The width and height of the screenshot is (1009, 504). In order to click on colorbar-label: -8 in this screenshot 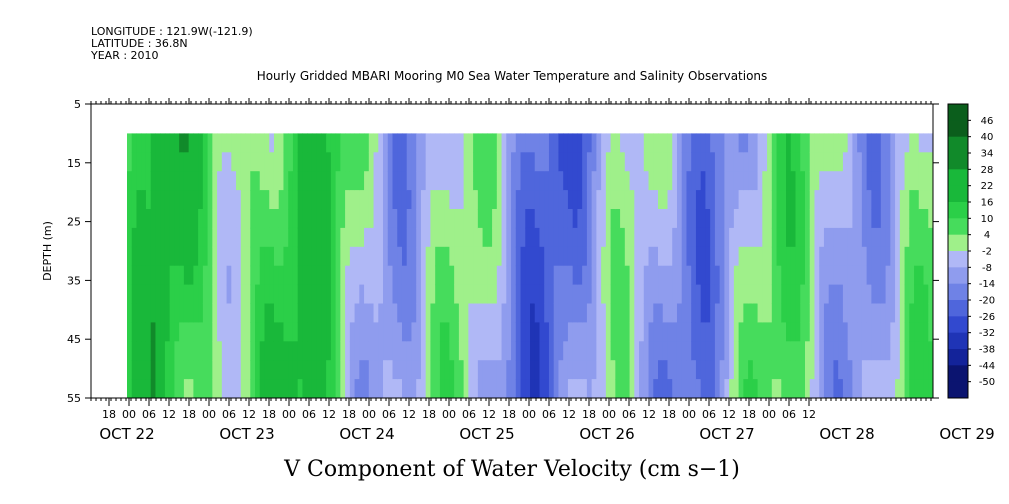, I will do `click(987, 268)`.